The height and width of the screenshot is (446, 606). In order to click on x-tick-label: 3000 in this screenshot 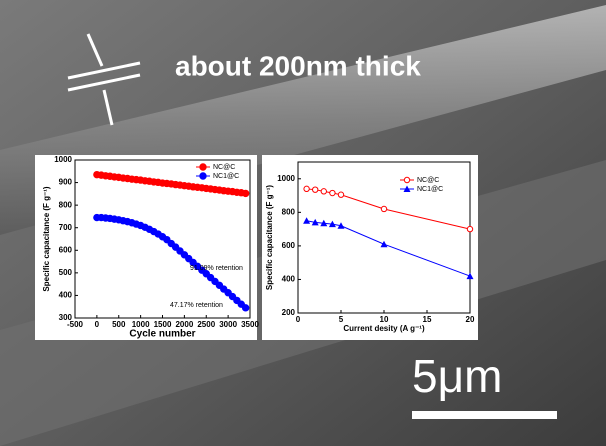, I will do `click(228, 324)`.